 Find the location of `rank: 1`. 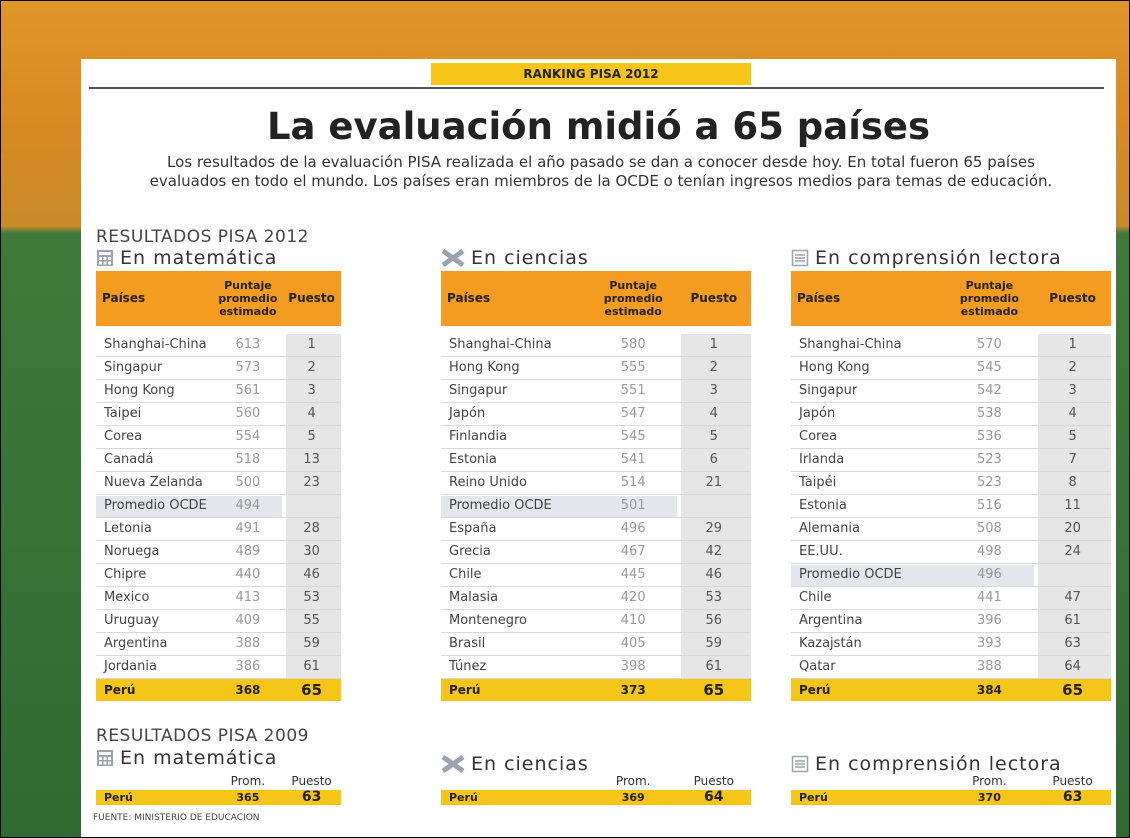

rank: 1 is located at coordinates (713, 344).